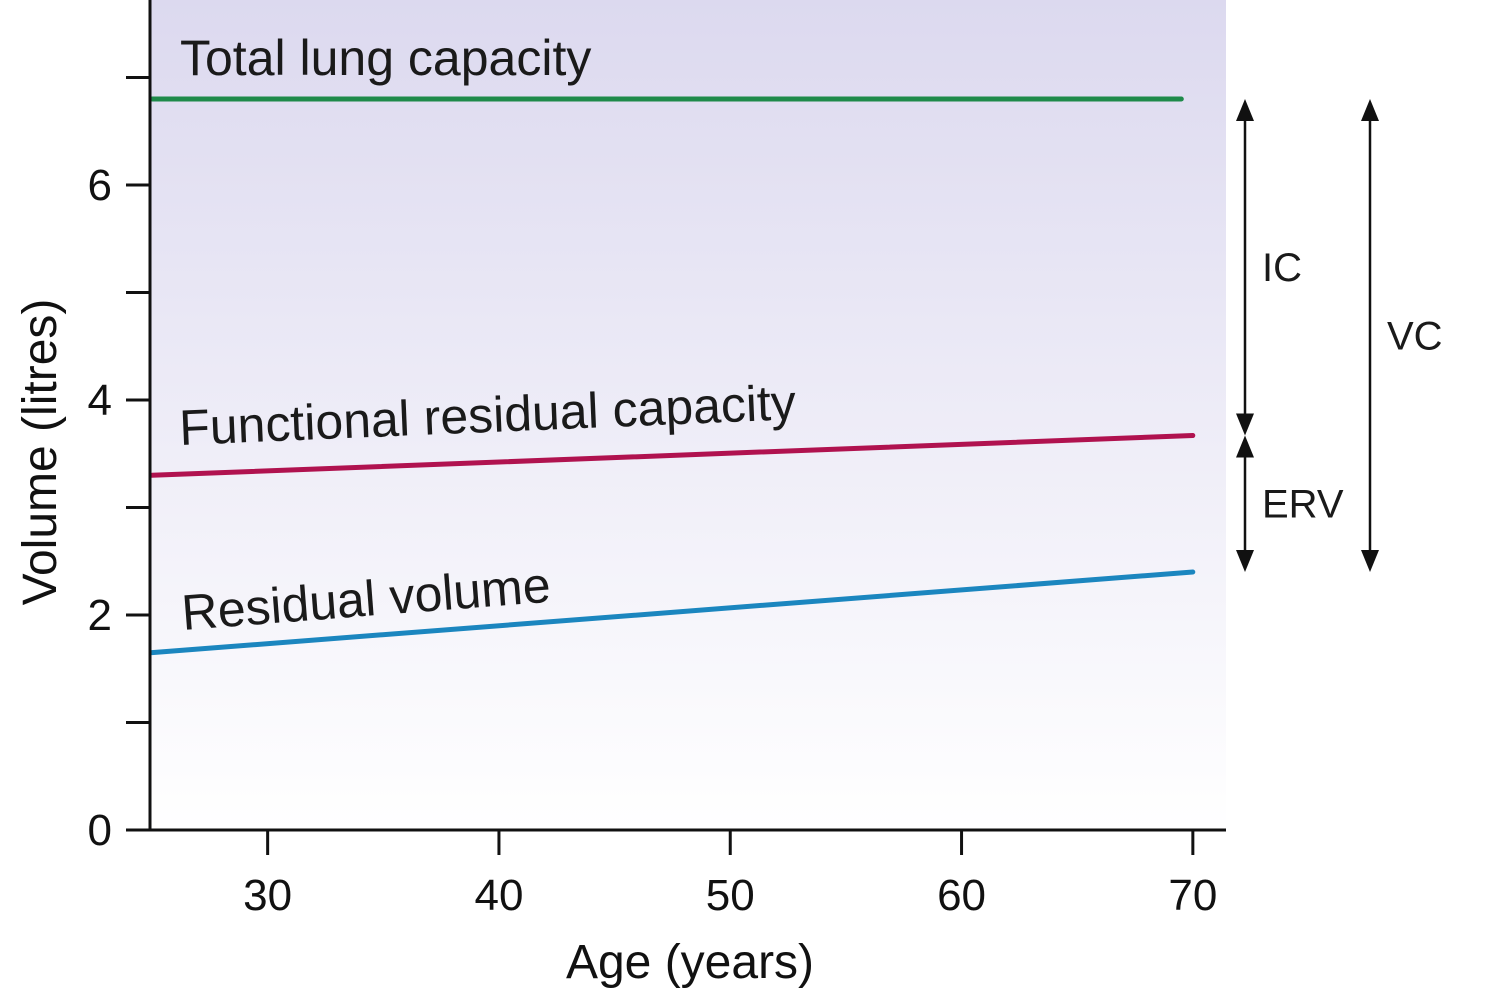 This screenshot has height=1001, width=1495. Describe the element at coordinates (100, 615) in the screenshot. I see `y-tick-label-2: 2` at that location.